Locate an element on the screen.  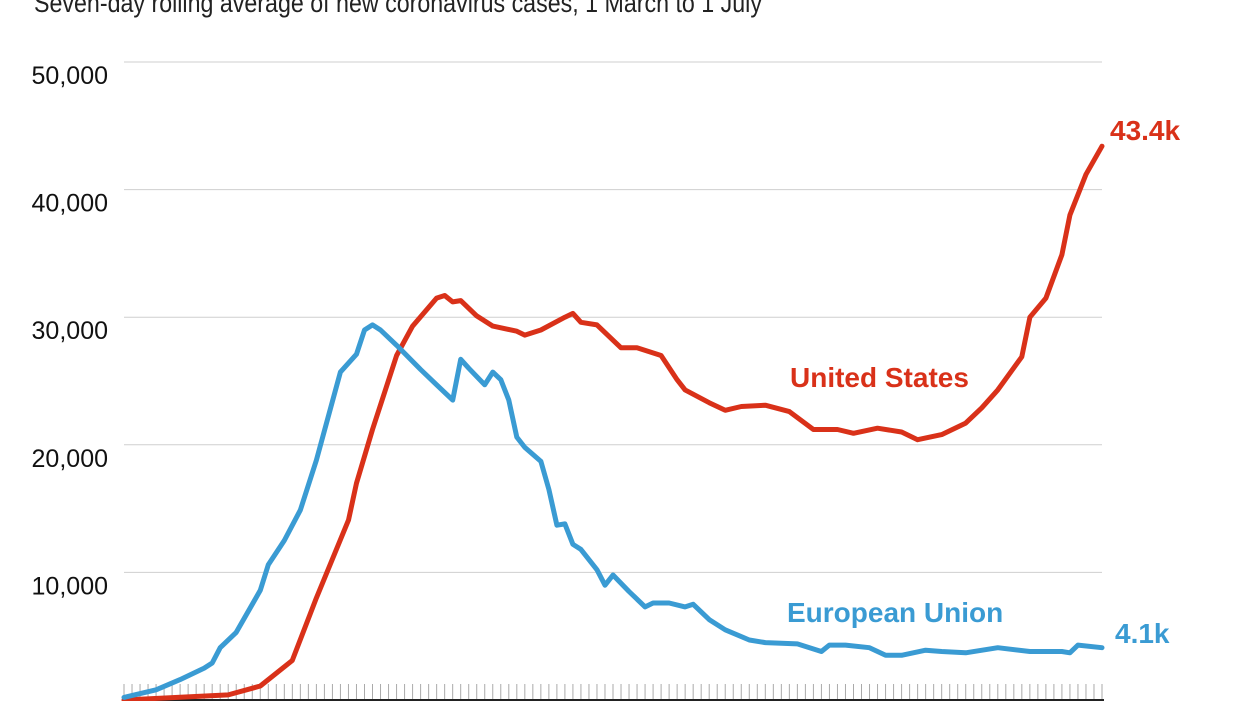
y-tick-labels: 10,000 20,000 30,000 40,000 50,000 is located at coordinates (70, 331).